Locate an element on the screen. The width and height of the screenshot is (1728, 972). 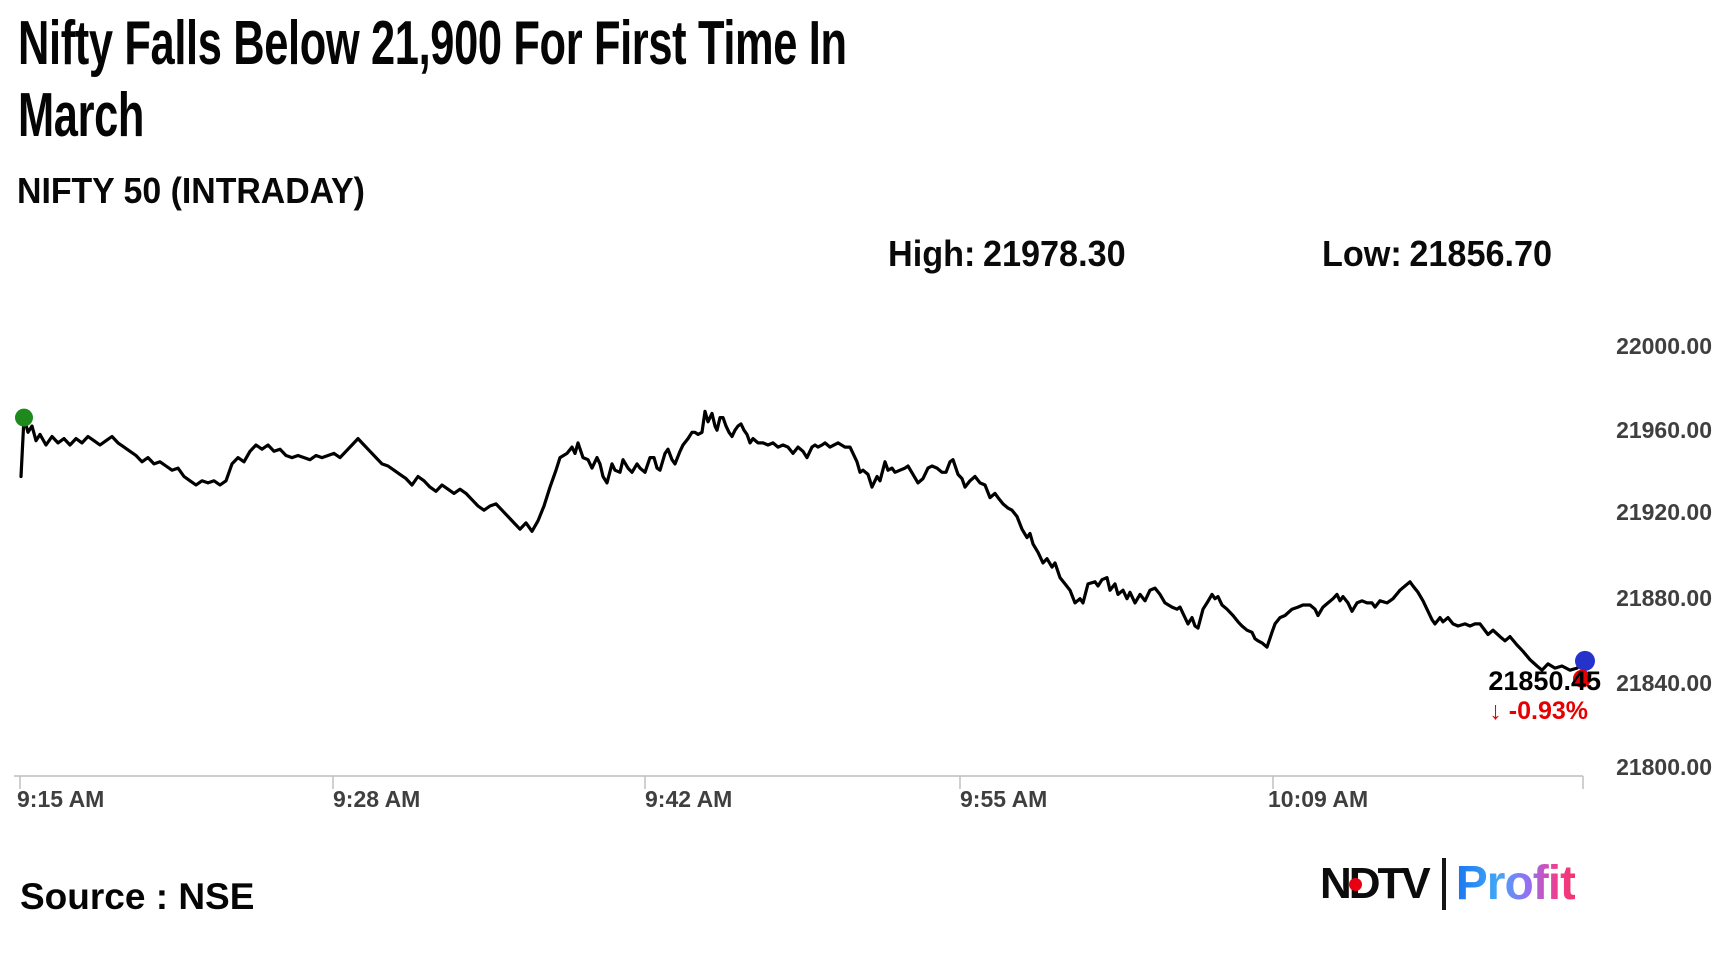
last-marker is located at coordinates (1585, 660).